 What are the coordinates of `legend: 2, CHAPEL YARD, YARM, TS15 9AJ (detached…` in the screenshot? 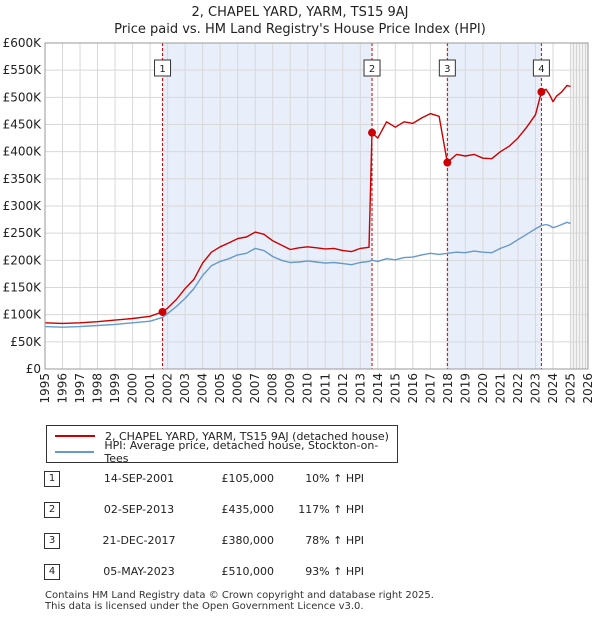 It's located at (222, 445).